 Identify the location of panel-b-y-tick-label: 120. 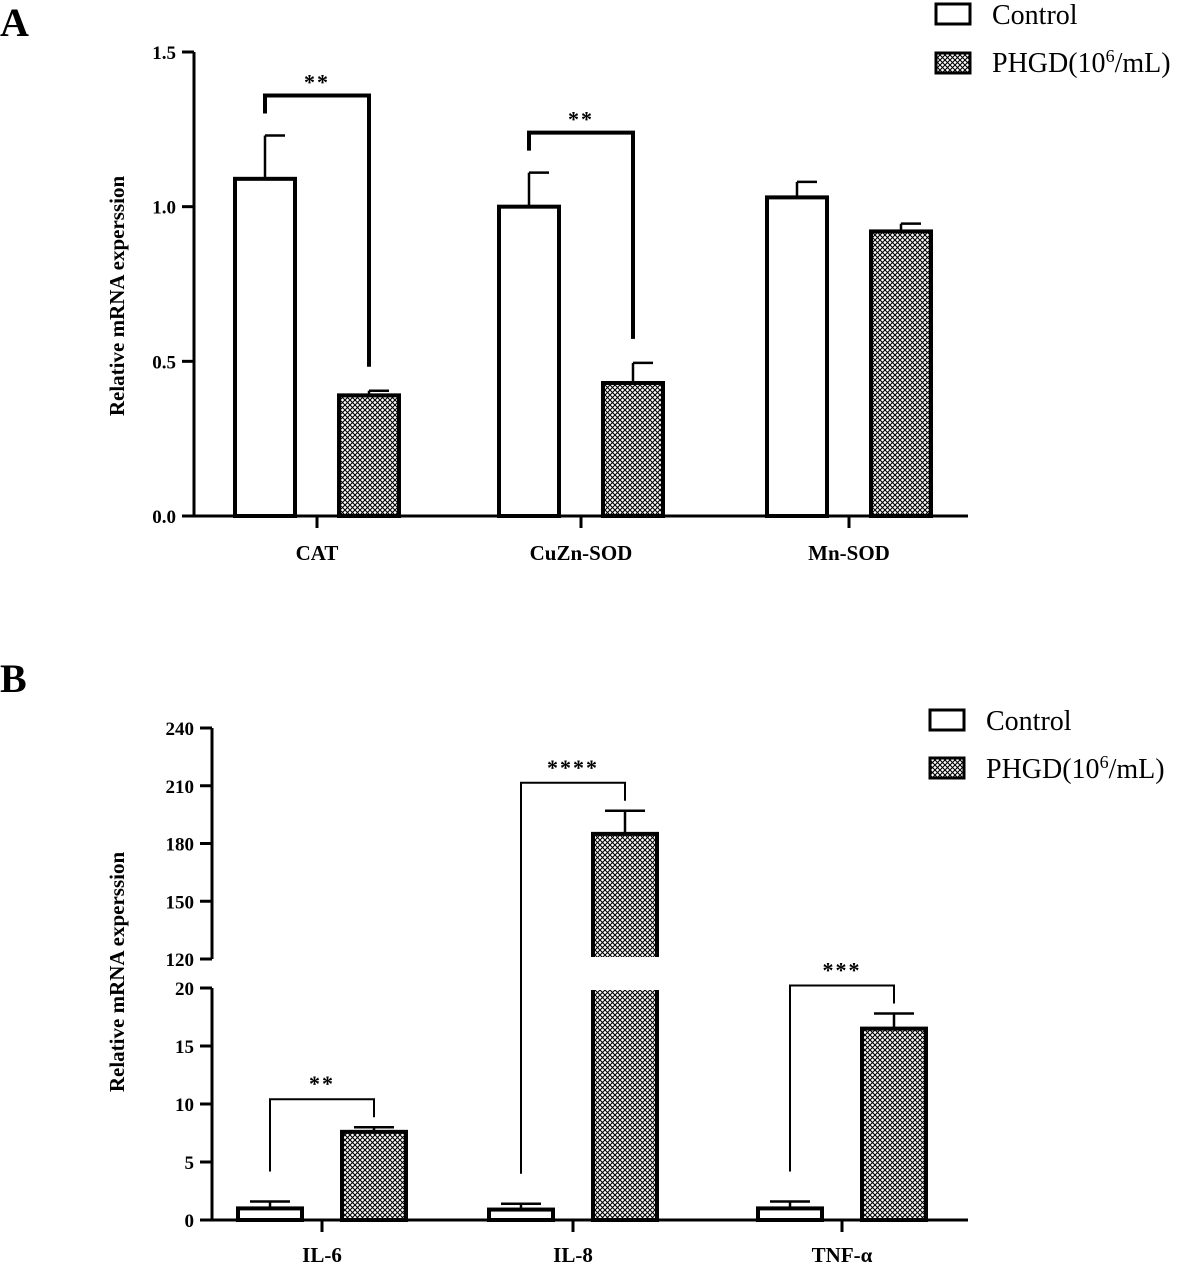
(180, 960).